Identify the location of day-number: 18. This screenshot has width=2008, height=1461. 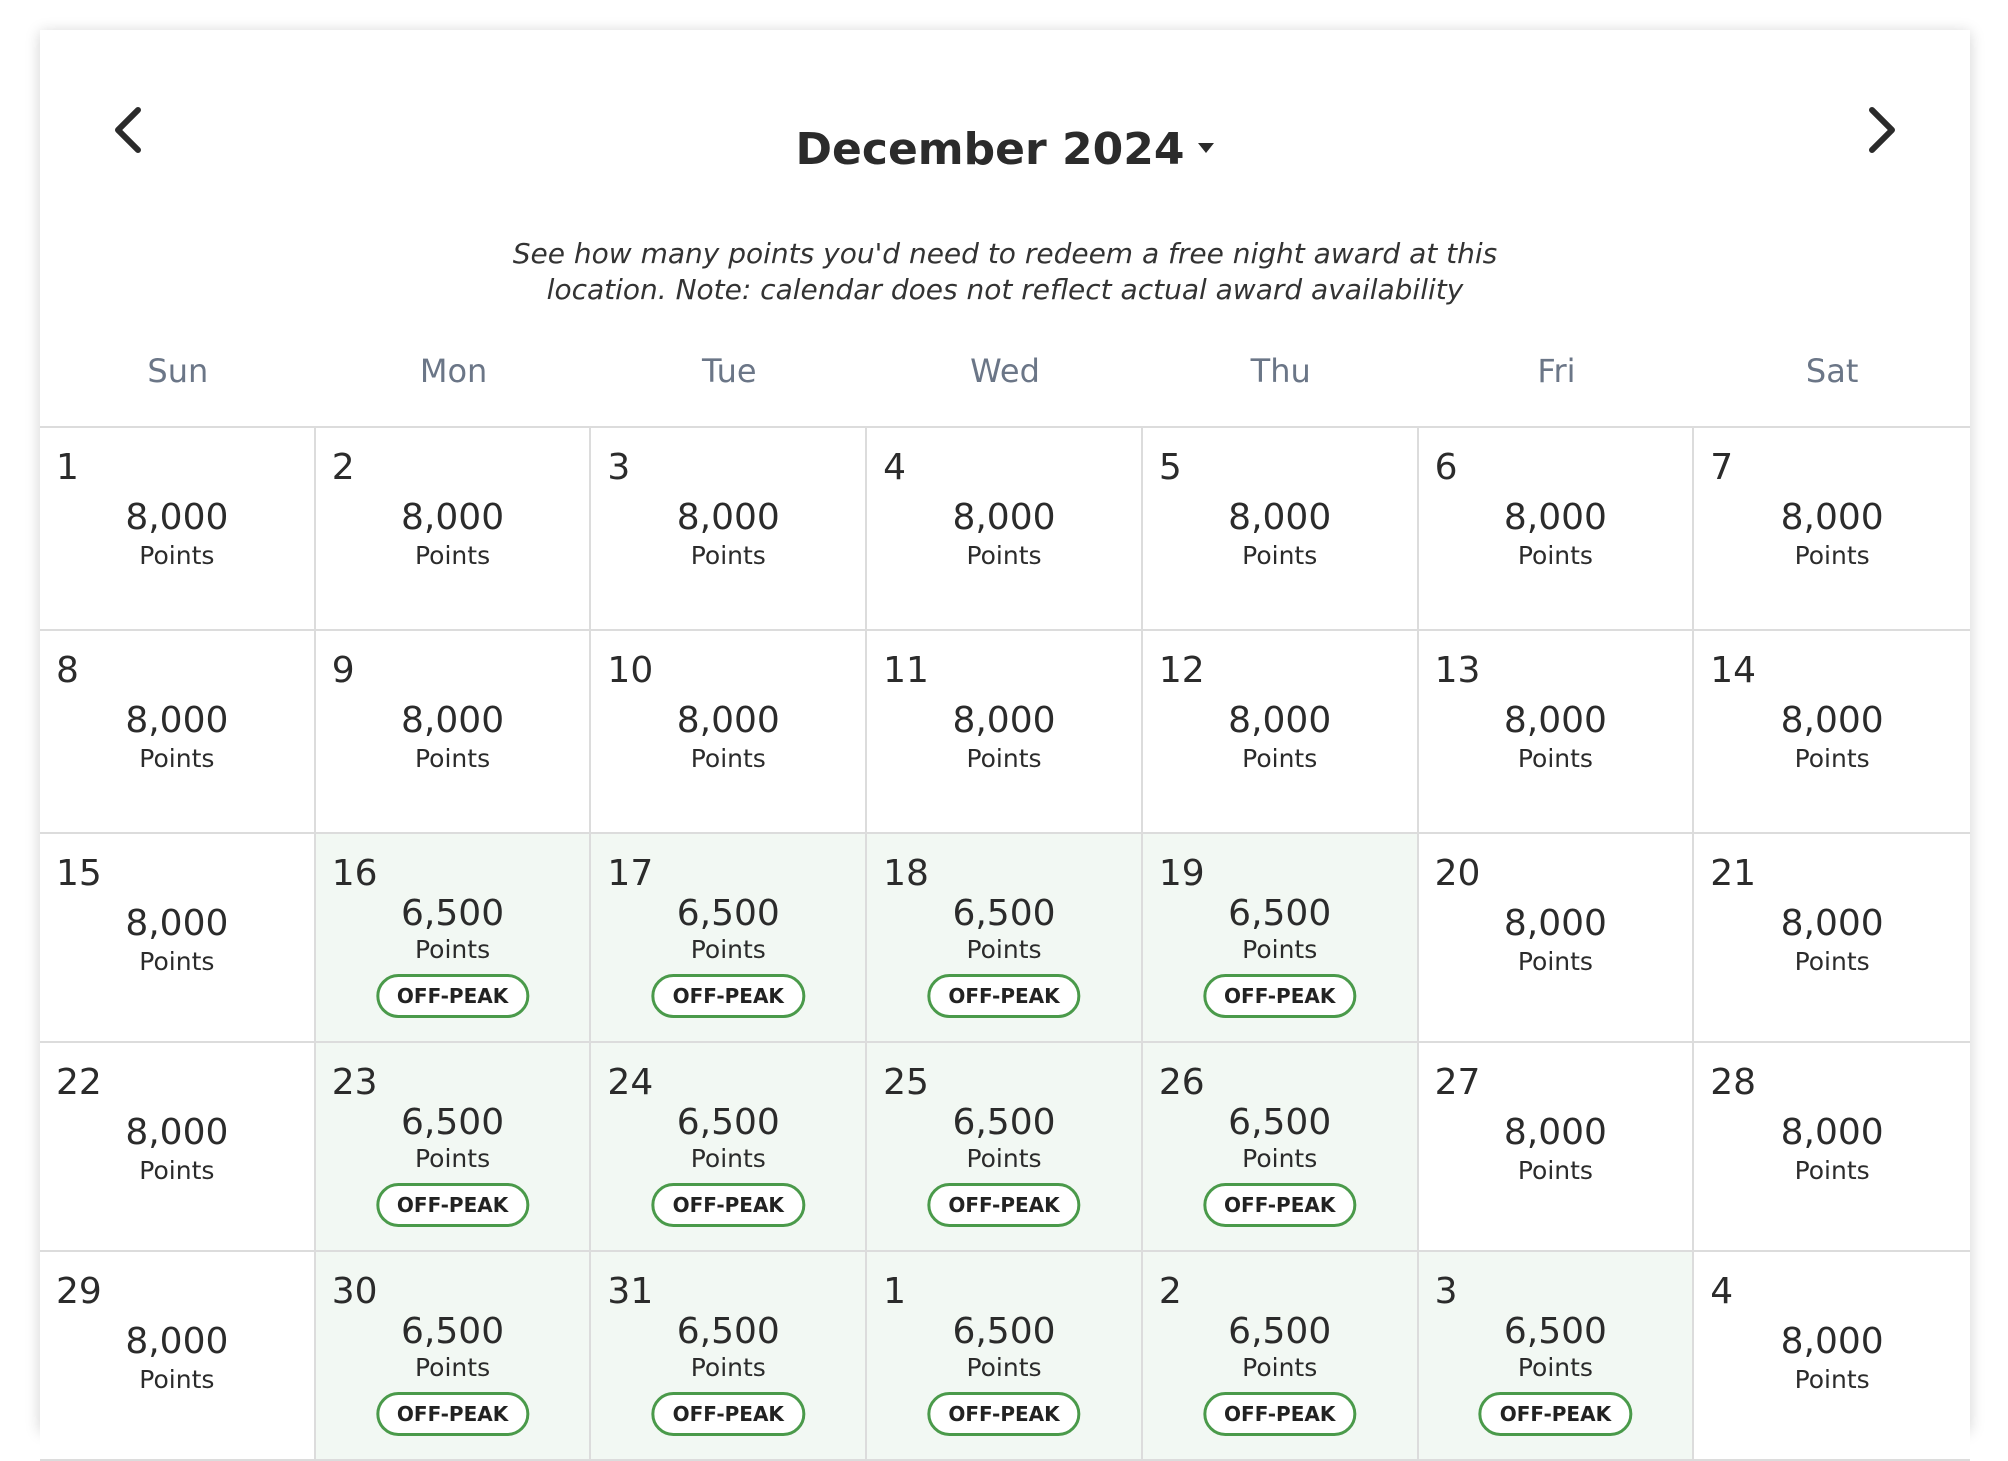
(906, 873).